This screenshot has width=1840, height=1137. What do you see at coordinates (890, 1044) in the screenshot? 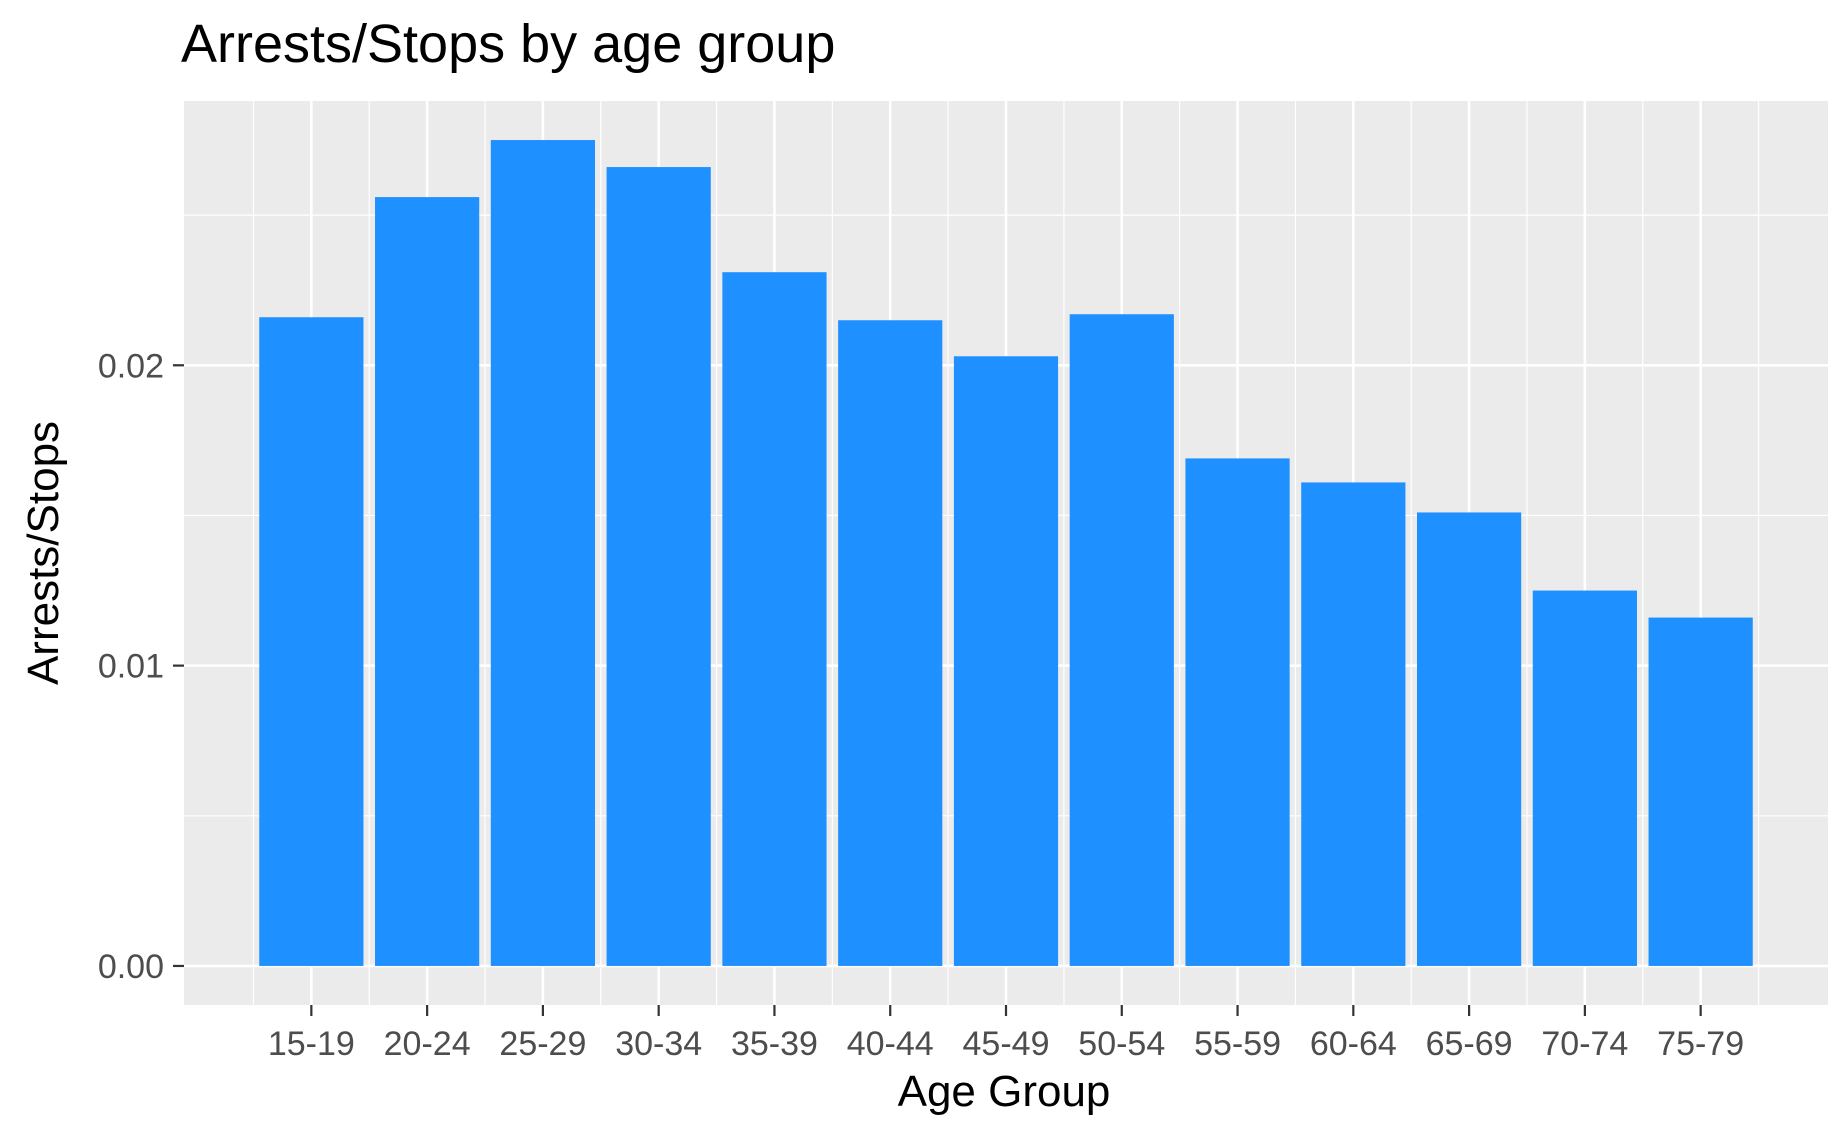
I see `x-tick-label: 40-44` at bounding box center [890, 1044].